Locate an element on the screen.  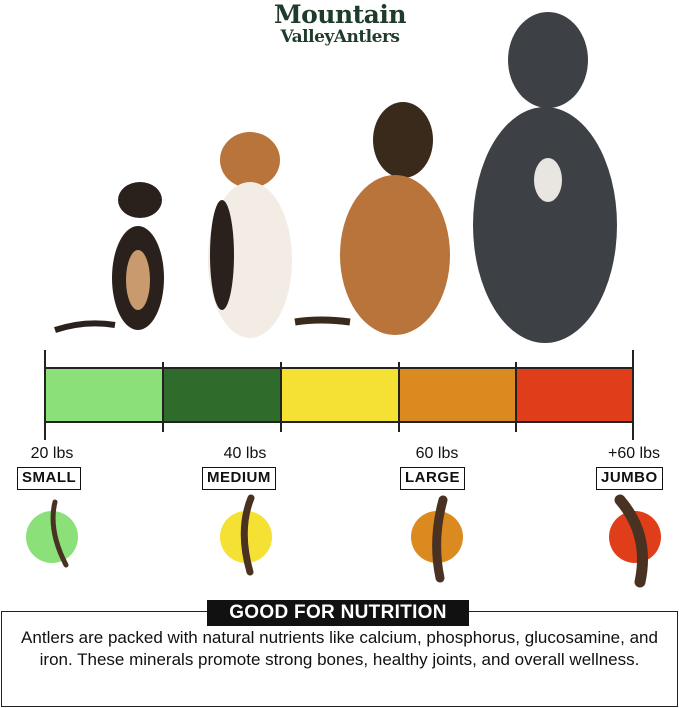
scale-segment-small is located at coordinates (104, 395).